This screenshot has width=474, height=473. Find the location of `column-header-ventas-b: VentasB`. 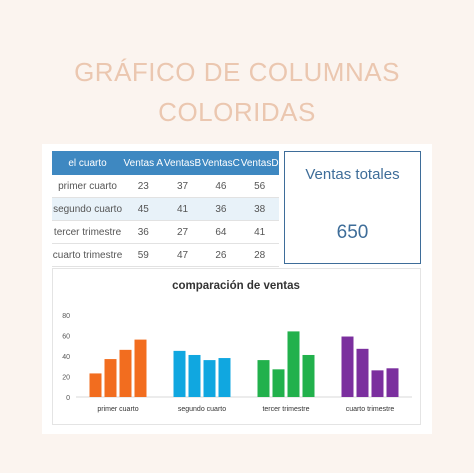

column-header-ventas-b: VentasB is located at coordinates (182, 163).